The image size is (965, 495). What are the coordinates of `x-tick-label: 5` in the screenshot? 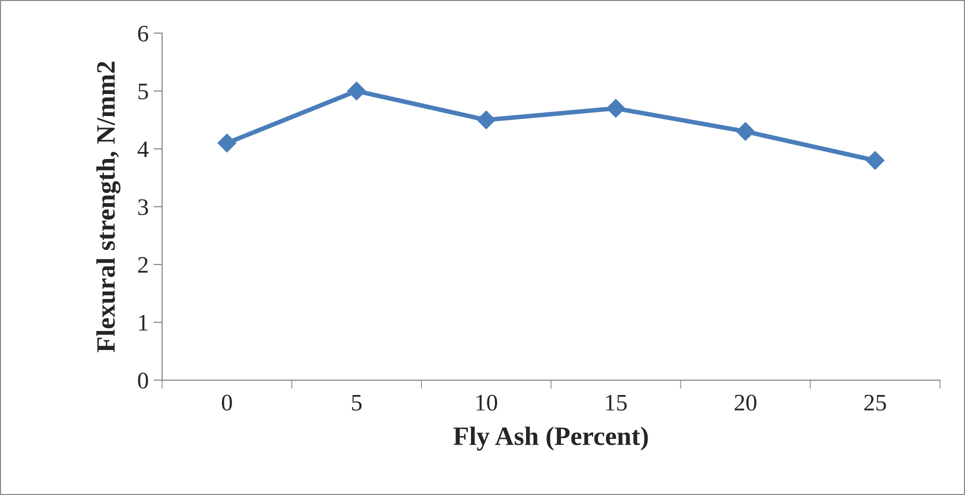 It's located at (357, 402).